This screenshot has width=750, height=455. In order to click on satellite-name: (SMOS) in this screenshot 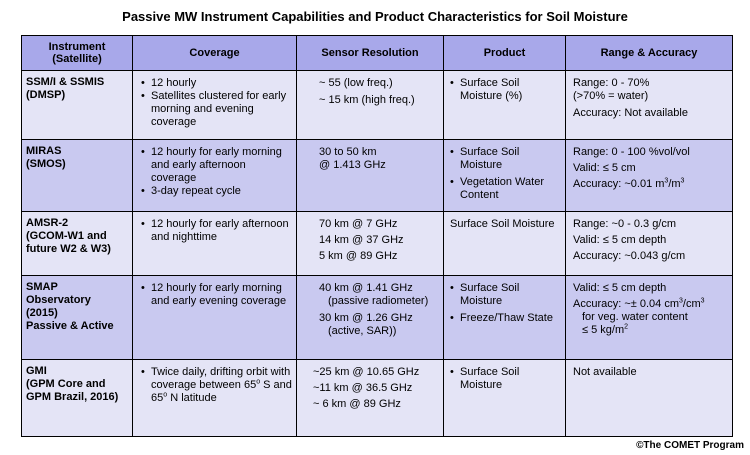, I will do `click(46, 164)`.